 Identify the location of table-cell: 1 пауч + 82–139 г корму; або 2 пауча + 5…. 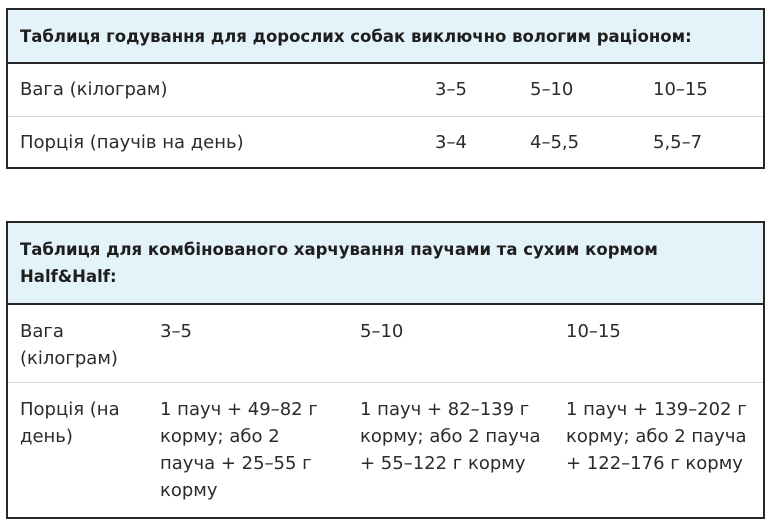
(450, 436).